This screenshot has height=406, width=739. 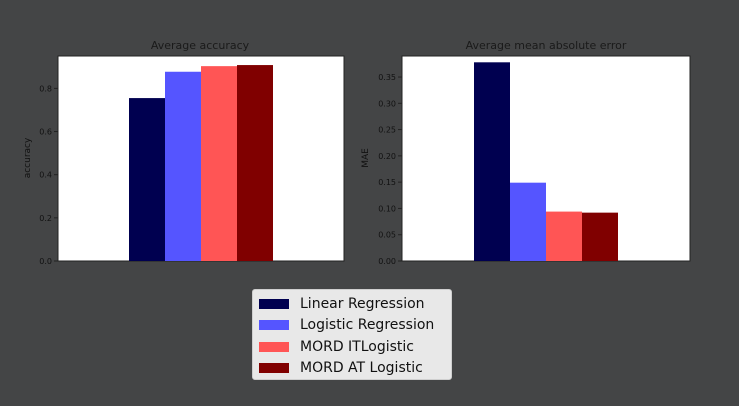 What do you see at coordinates (387, 235) in the screenshot?
I see `y-tick-label: 0.05` at bounding box center [387, 235].